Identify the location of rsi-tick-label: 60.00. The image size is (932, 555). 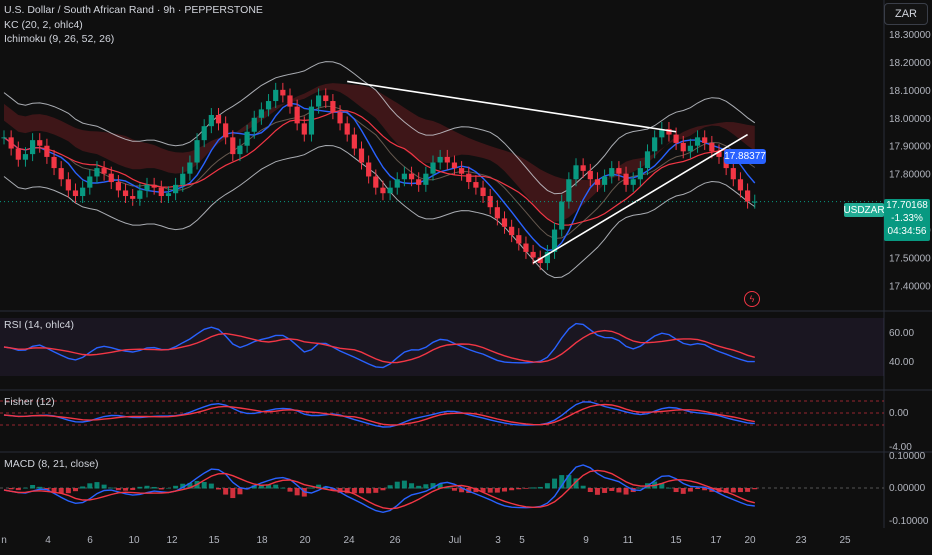
(901, 333).